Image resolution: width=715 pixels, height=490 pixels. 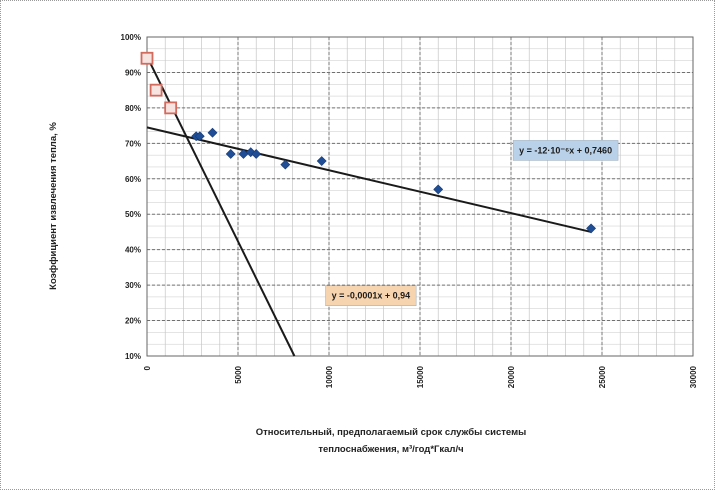 What do you see at coordinates (693, 376) in the screenshot?
I see `x-tick-label: 30000` at bounding box center [693, 376].